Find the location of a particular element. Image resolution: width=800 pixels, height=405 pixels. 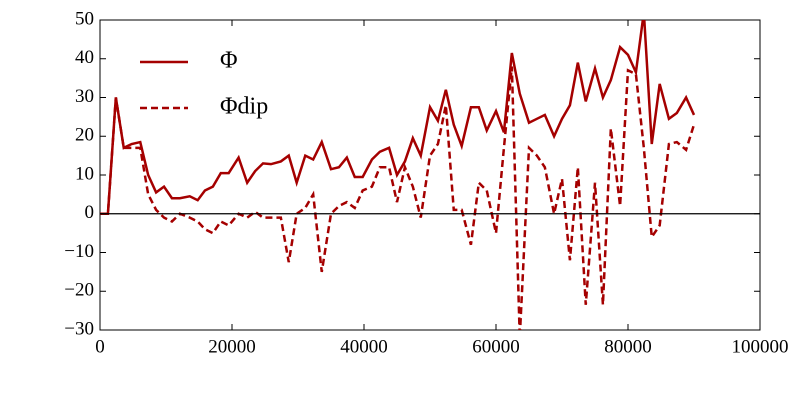

y-tick-label: −10 is located at coordinates (79, 251).